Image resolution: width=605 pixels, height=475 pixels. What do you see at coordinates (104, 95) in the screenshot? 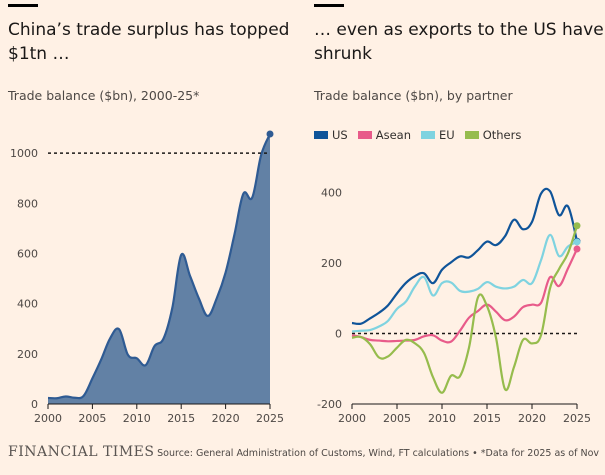
I see `left-subtitle: Trade balance ($bn), 2000-25*` at bounding box center [104, 95].